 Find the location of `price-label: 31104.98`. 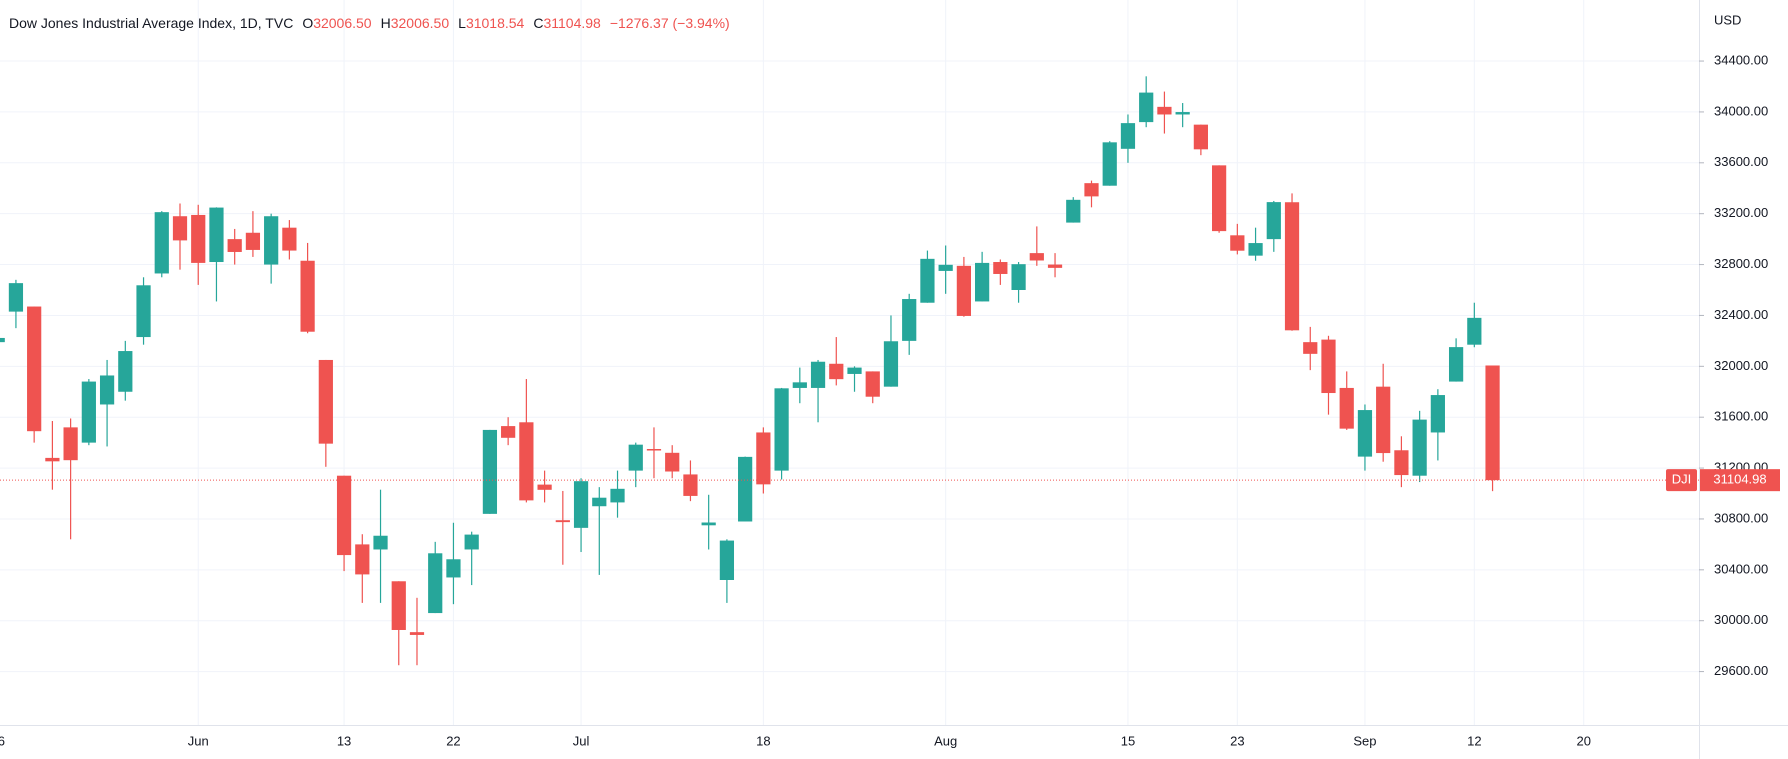

price-label: 31104.98 is located at coordinates (1739, 479).